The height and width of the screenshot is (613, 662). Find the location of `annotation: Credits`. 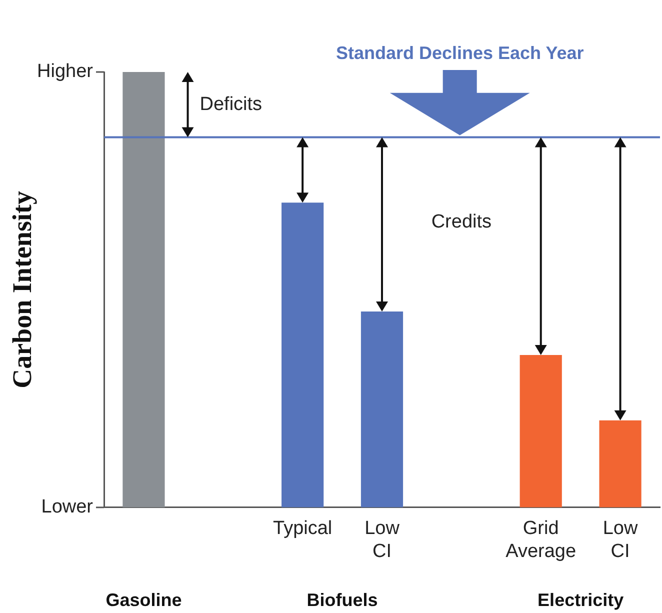

annotation: Credits is located at coordinates (461, 222).